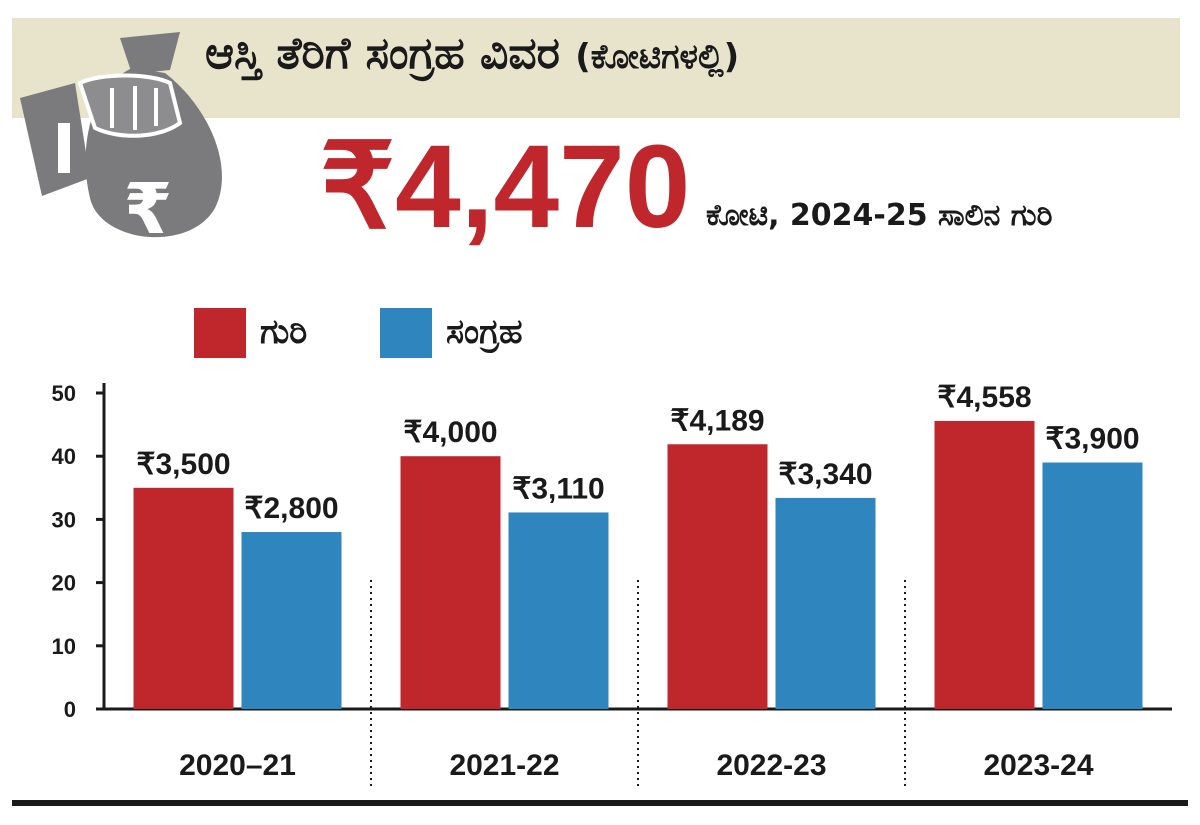 Image resolution: width=1200 pixels, height=825 pixels. Describe the element at coordinates (984, 397) in the screenshot. I see `data-label-target: ₹4,558` at that location.